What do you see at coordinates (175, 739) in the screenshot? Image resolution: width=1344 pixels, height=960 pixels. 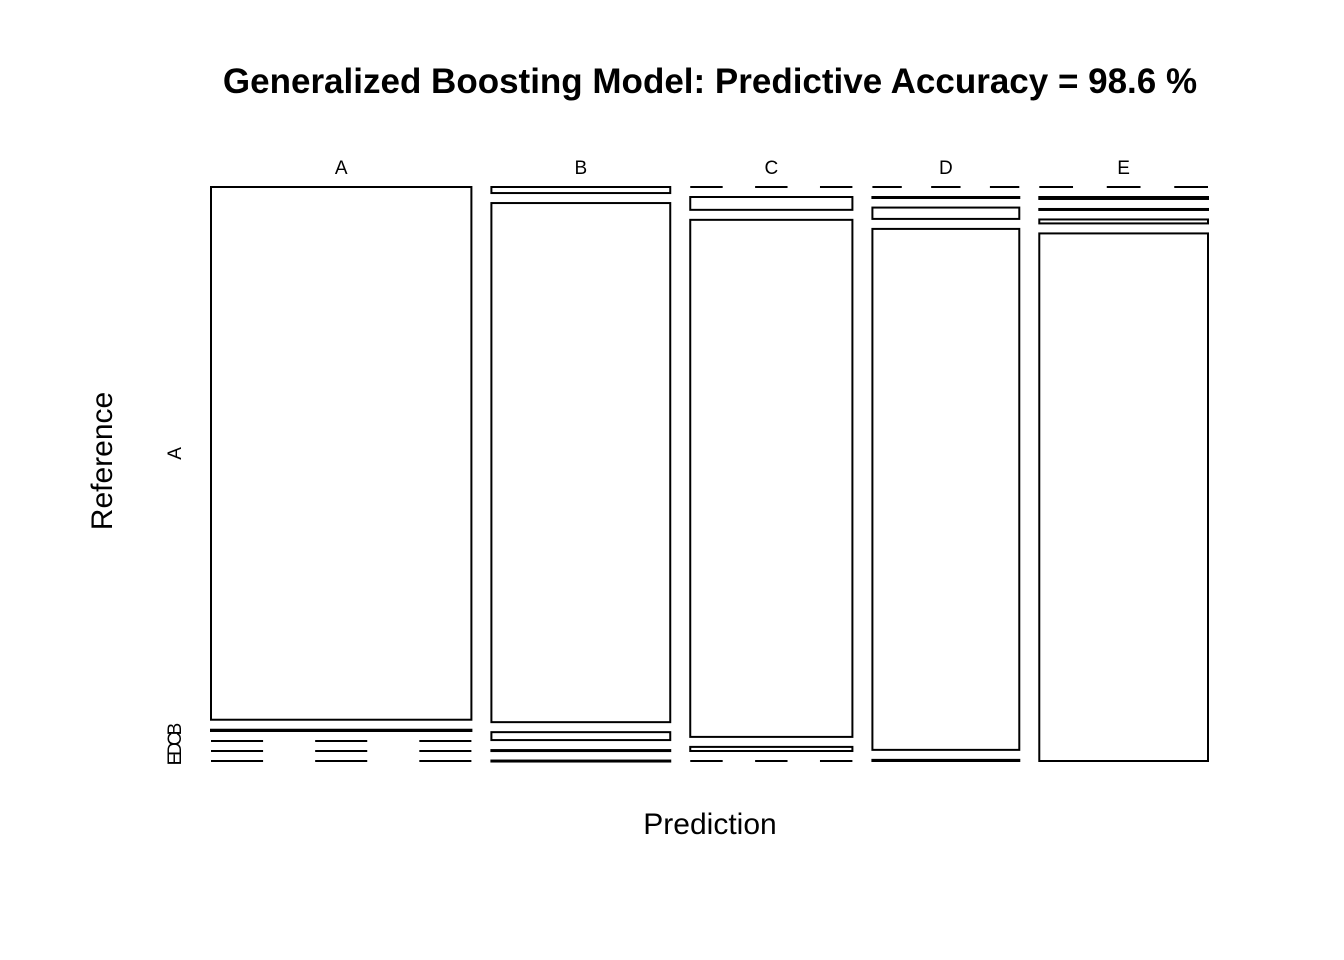 I see `y-tick-label-c: C` at bounding box center [175, 739].